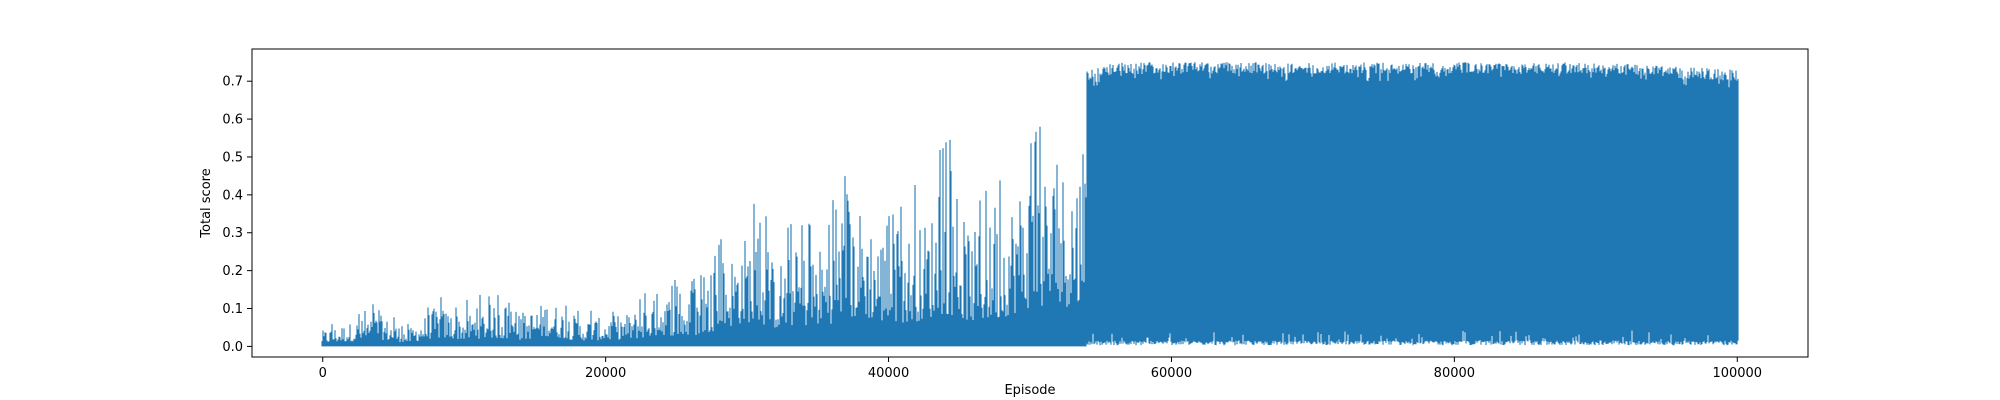 The width and height of the screenshot is (2000, 400). I want to click on x-tick-label: 20000, so click(605, 373).